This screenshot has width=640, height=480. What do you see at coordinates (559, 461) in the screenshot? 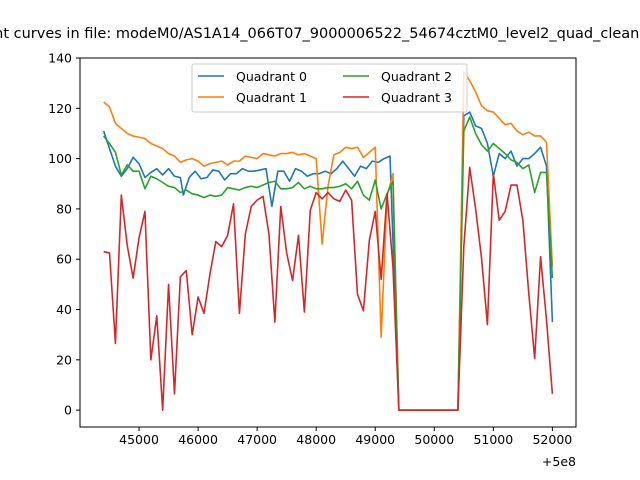
I see `x-offset-label: +5e8` at bounding box center [559, 461].